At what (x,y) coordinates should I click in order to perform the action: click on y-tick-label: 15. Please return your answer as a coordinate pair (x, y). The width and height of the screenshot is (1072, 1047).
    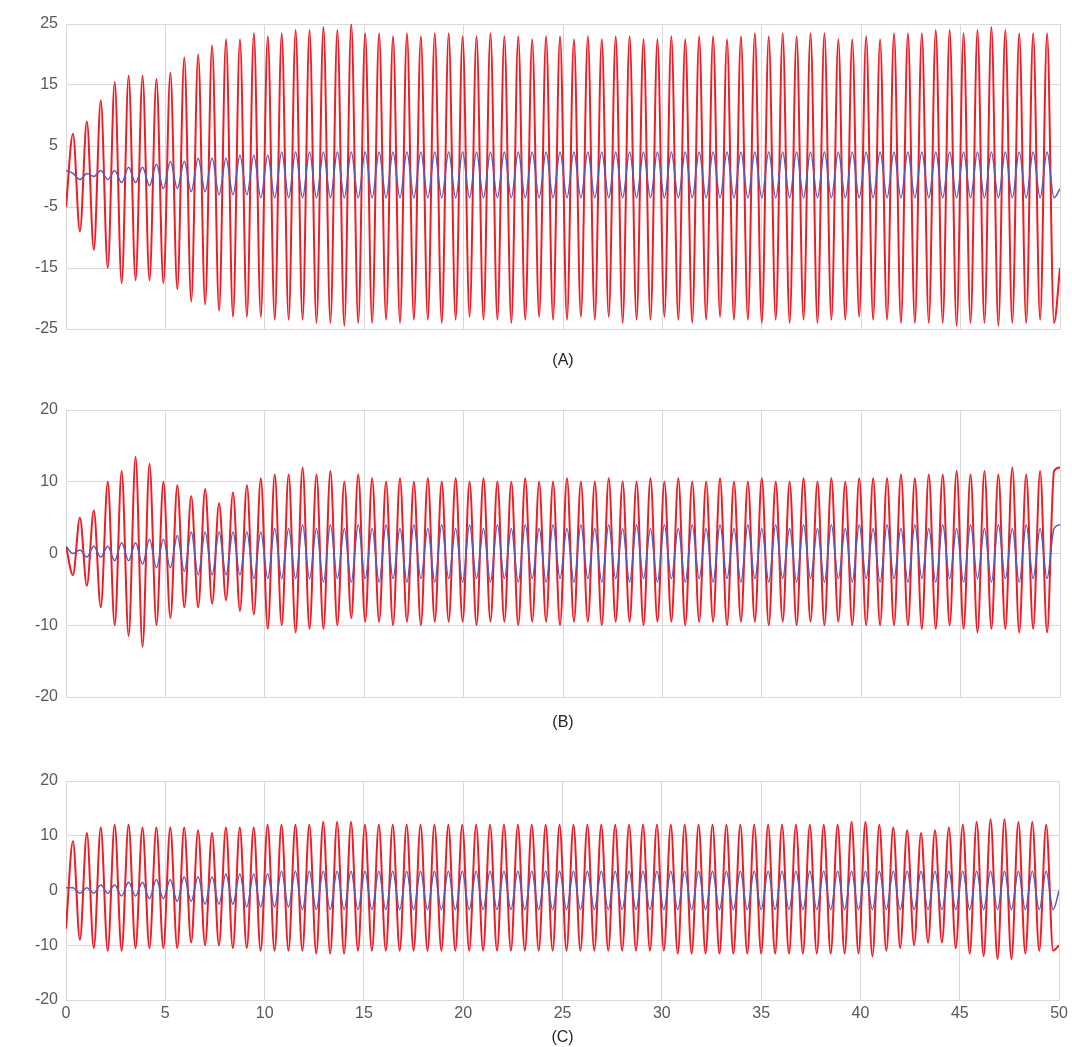
    Looking at the image, I should click on (49, 84).